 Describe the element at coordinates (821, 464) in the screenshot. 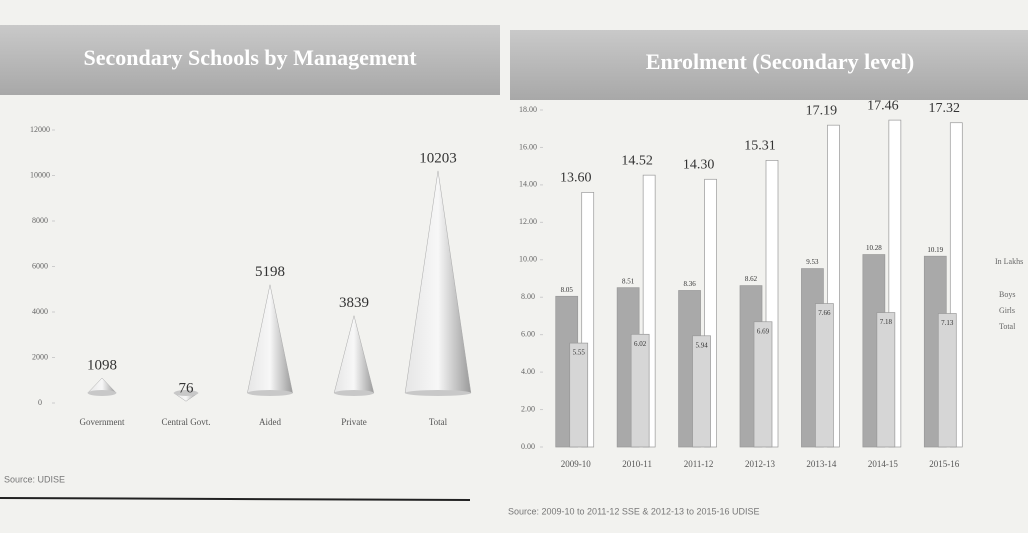

I see `x-tick-label: 2013-14` at that location.